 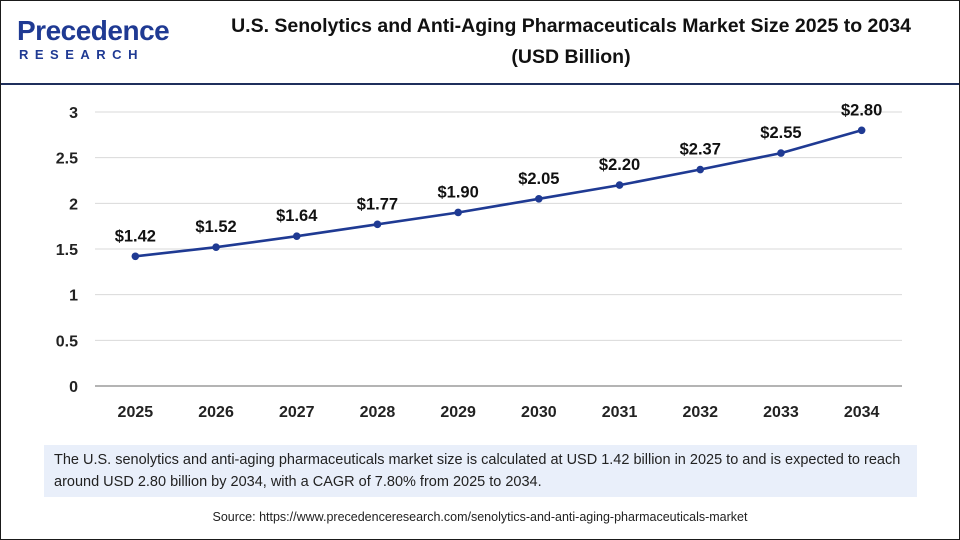 I want to click on x-tick-label: 2034, so click(x=862, y=412).